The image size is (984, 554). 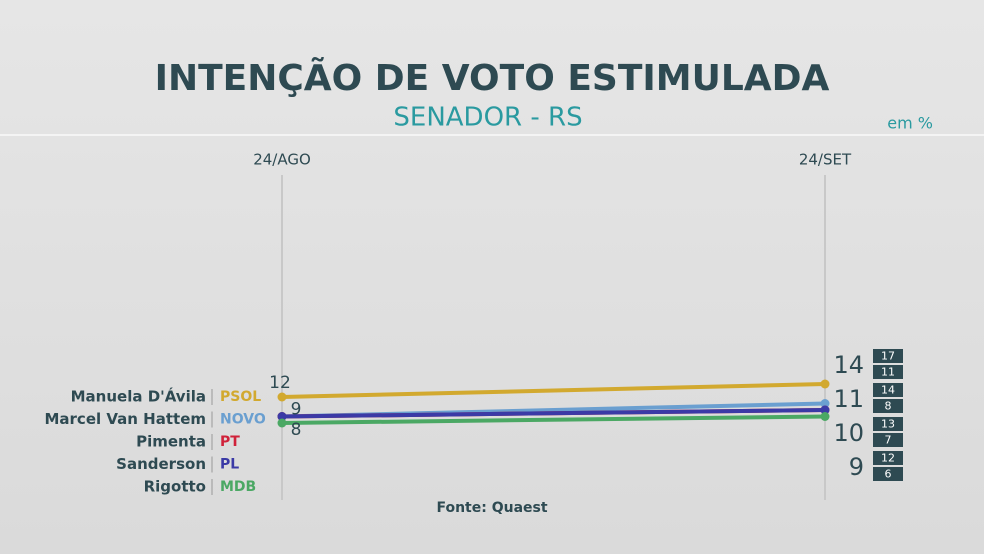 What do you see at coordinates (848, 433) in the screenshot?
I see `data-label: 10` at bounding box center [848, 433].